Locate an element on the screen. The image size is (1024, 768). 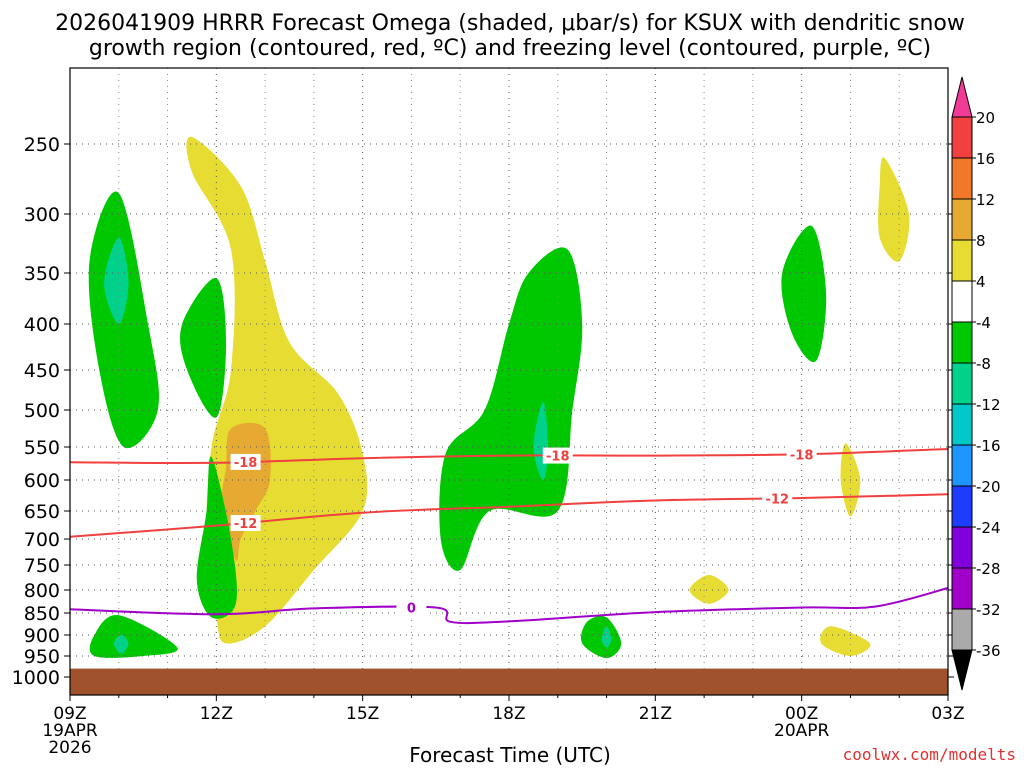
omega-region--4-14 is located at coordinates (601, 637).